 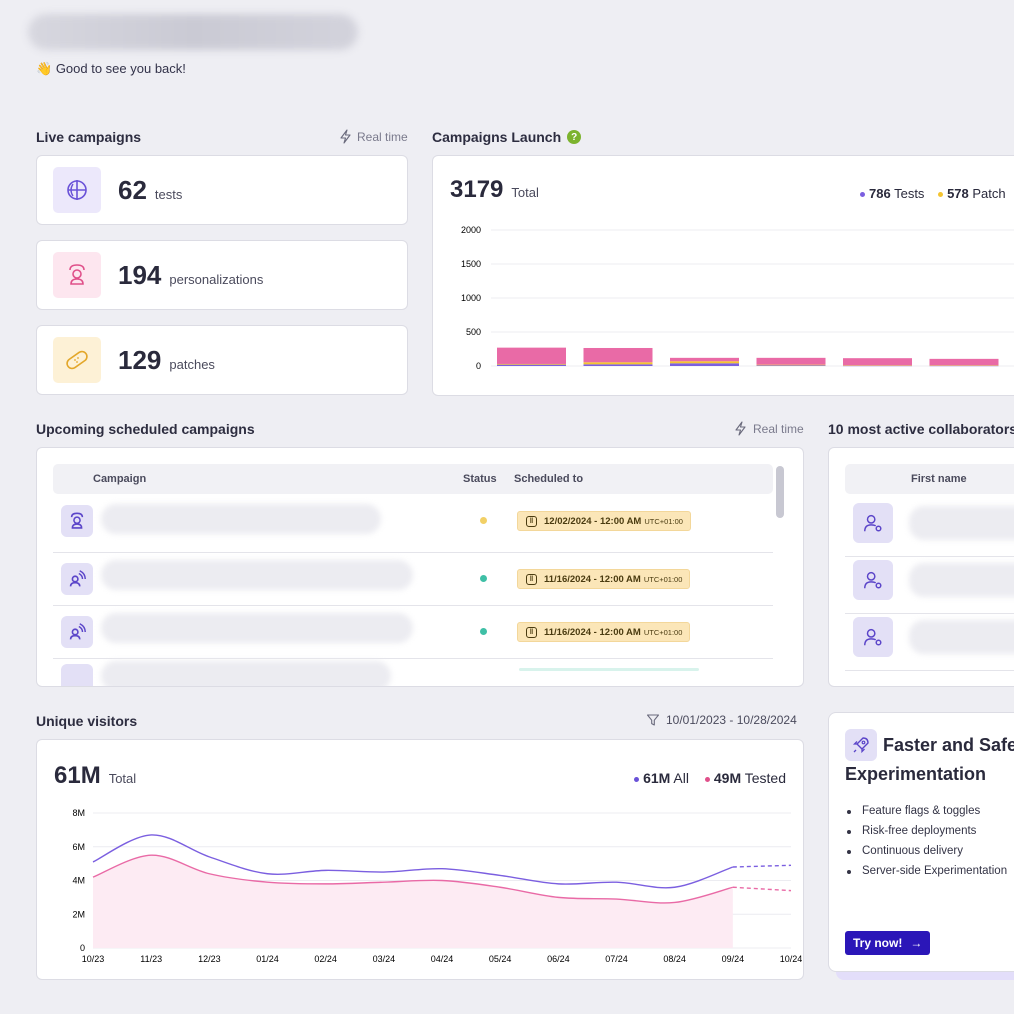 I want to click on table-row: ǁ 12/02/2024 - 12:00 AM UTC+01:00, so click(x=413, y=526).